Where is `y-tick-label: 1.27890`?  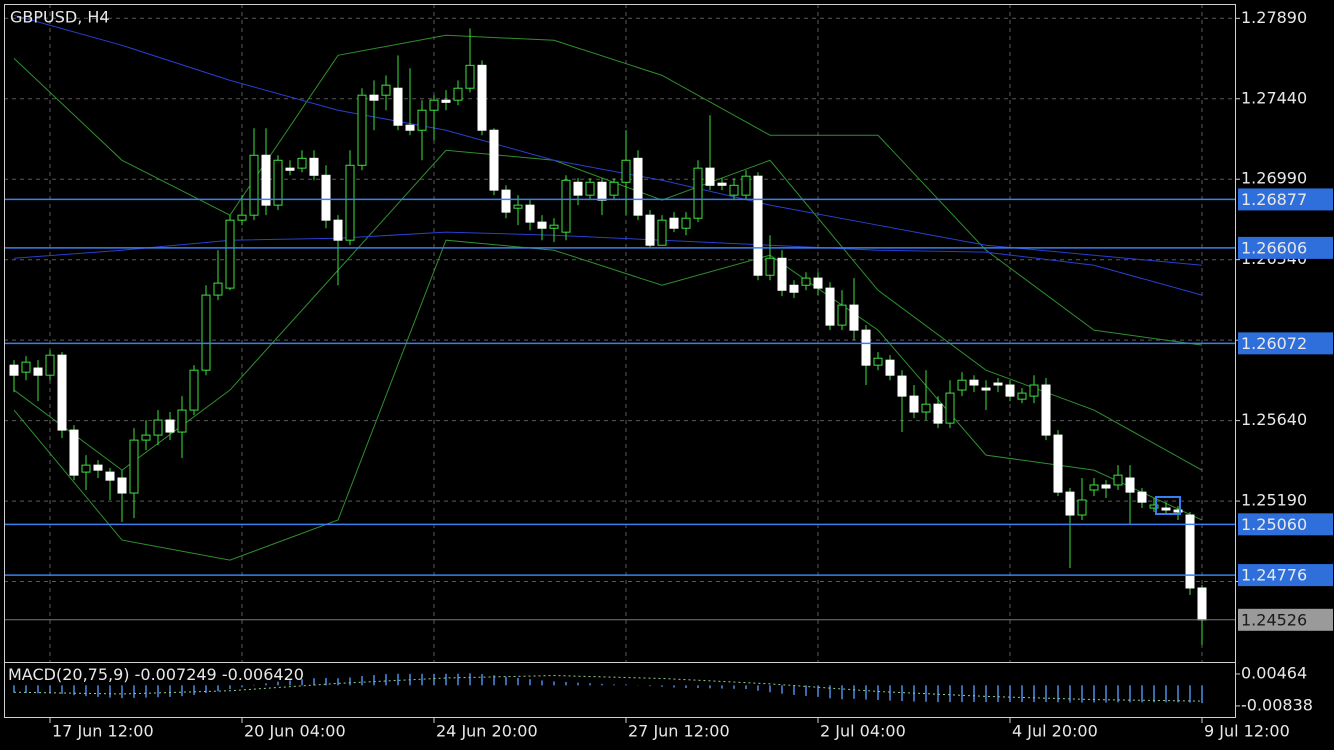 y-tick-label: 1.27890 is located at coordinates (1274, 17).